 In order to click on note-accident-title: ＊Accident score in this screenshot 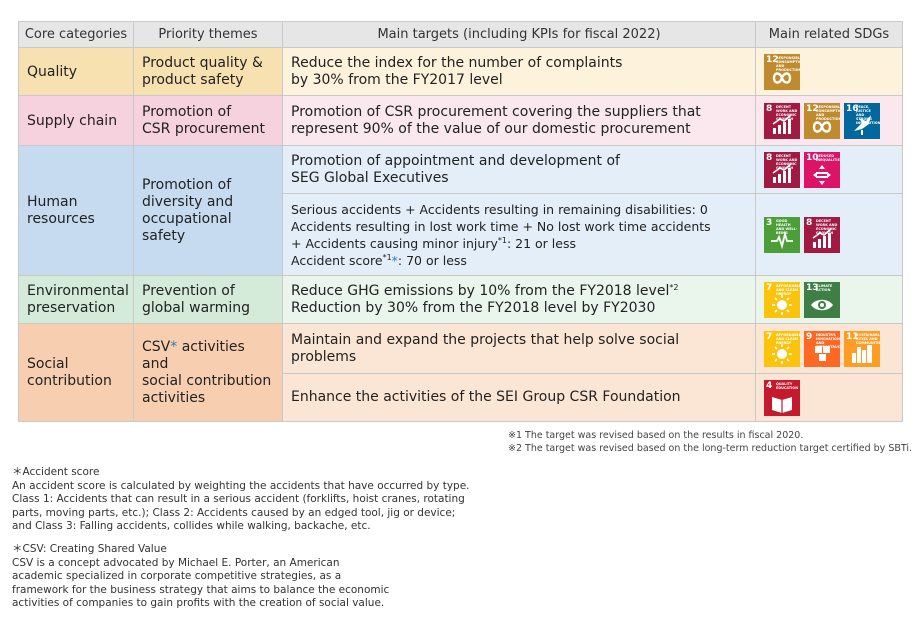, I will do `click(56, 472)`.